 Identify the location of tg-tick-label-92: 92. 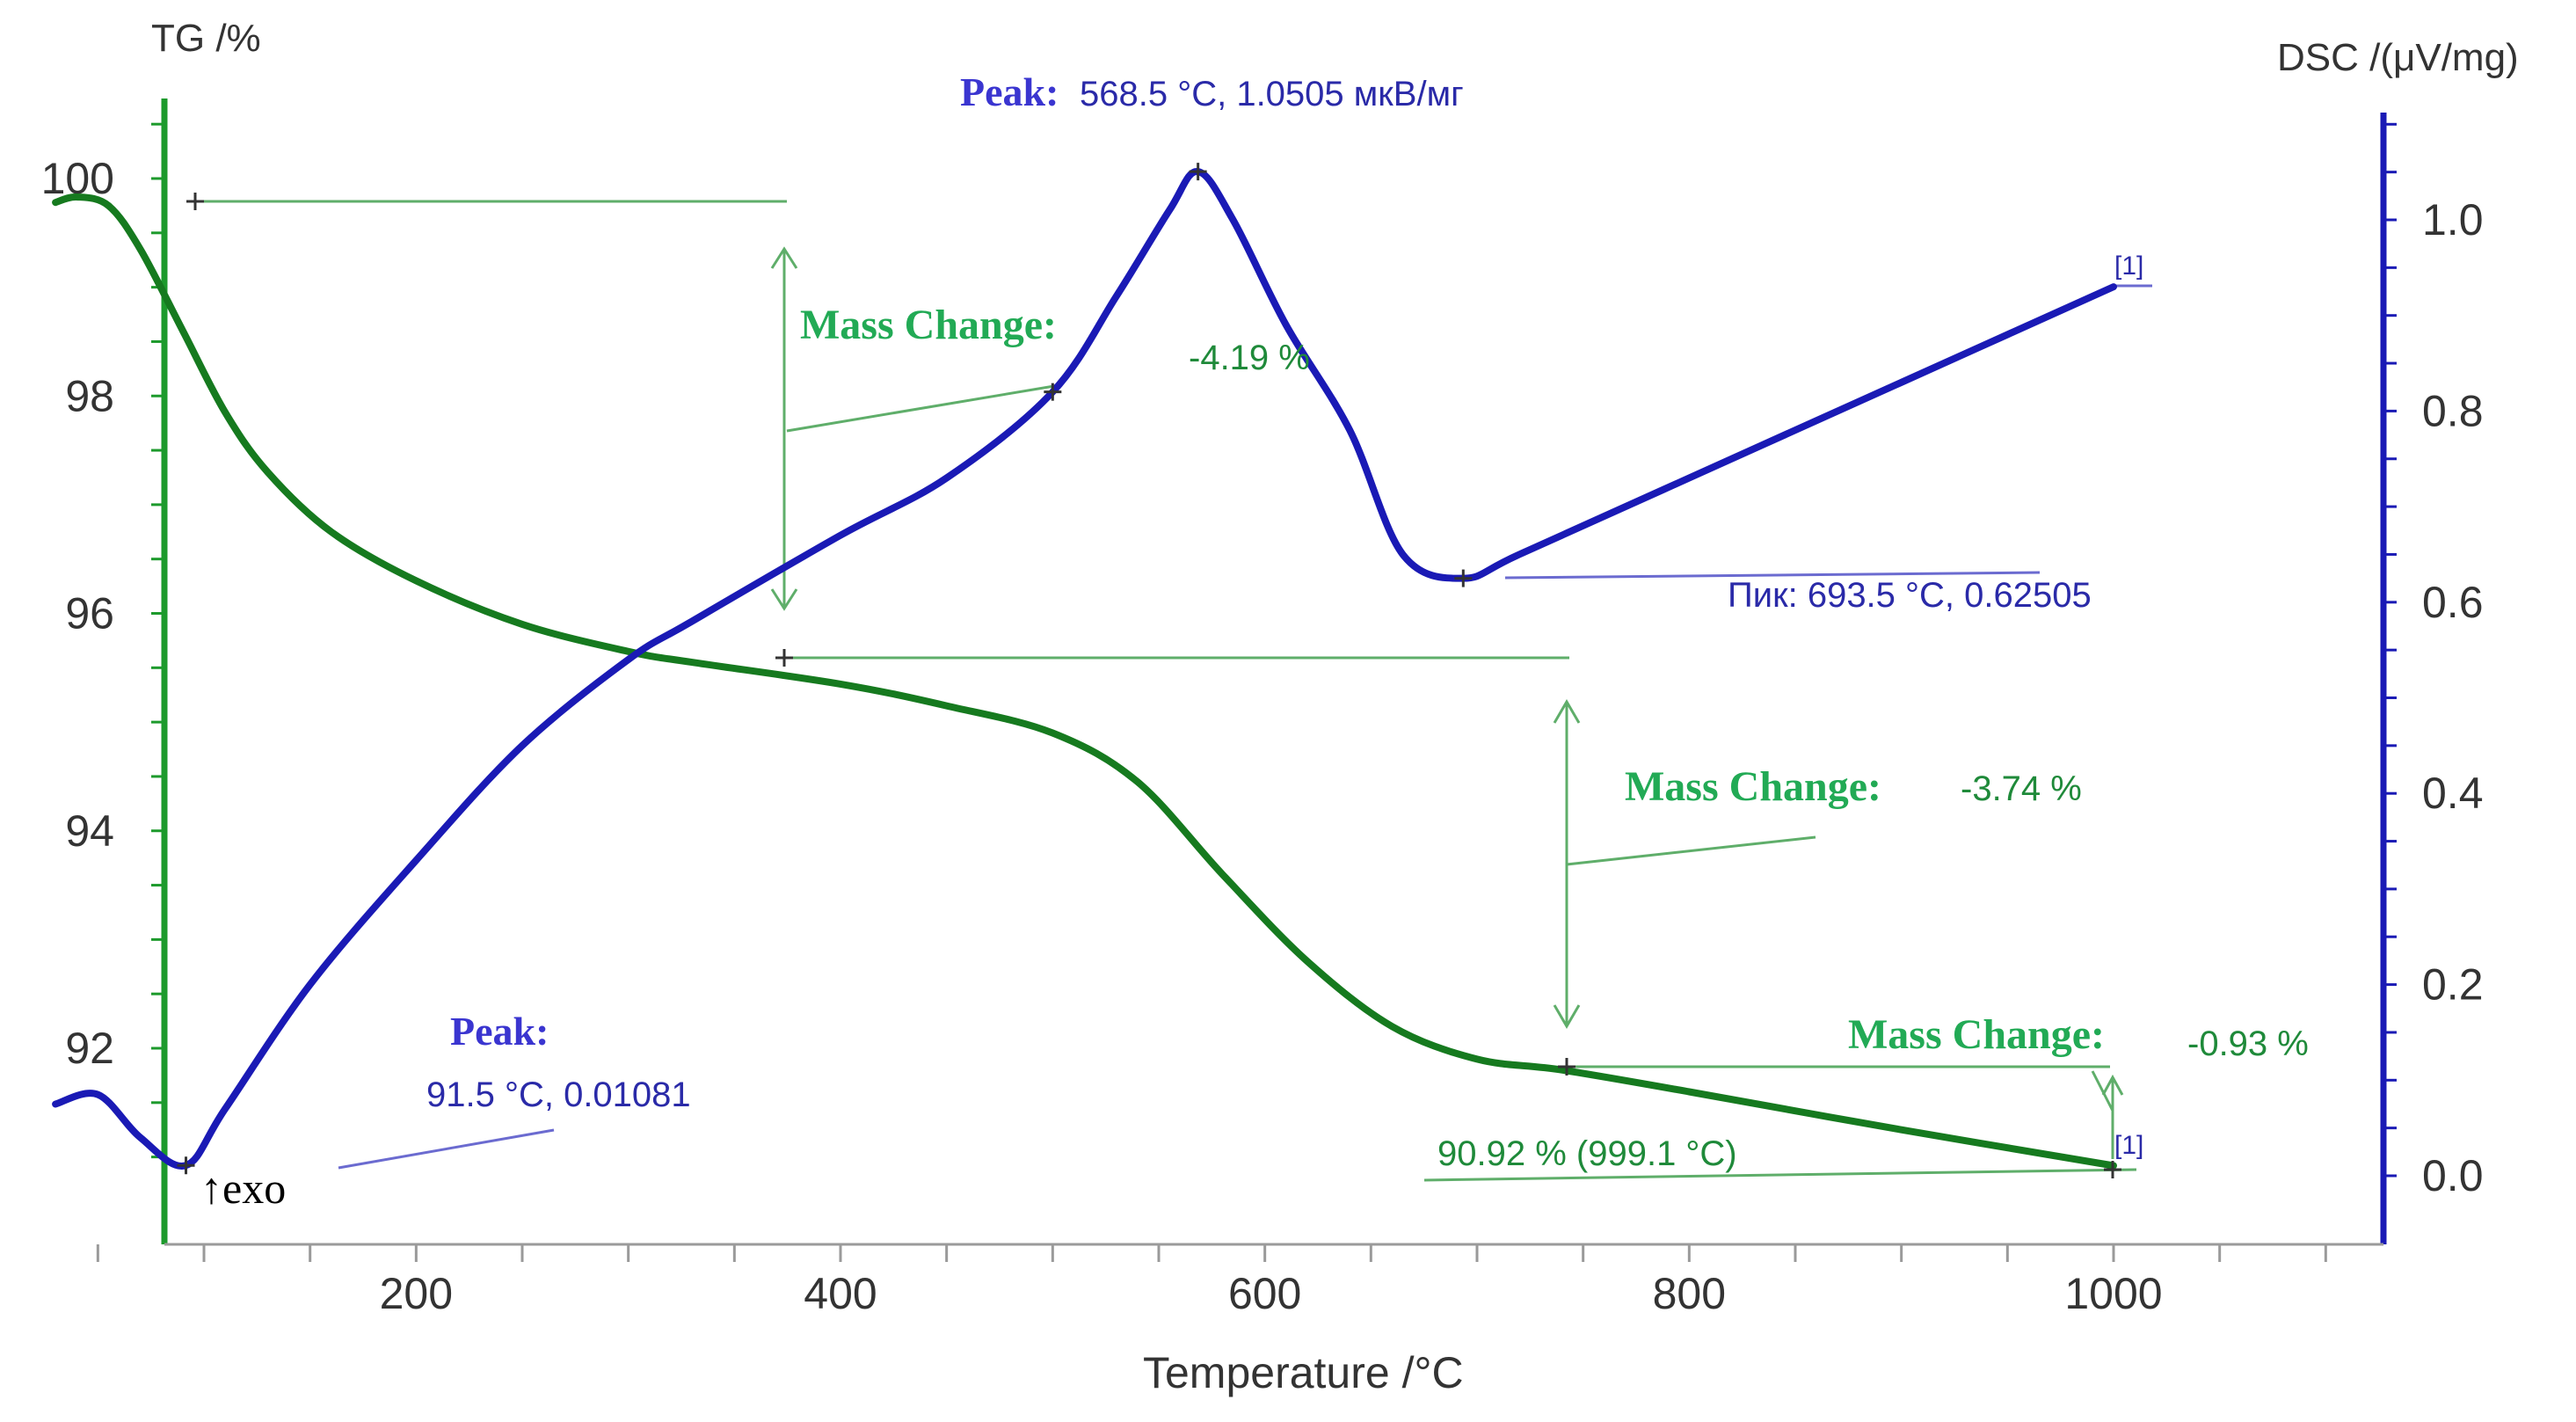
(89, 1048).